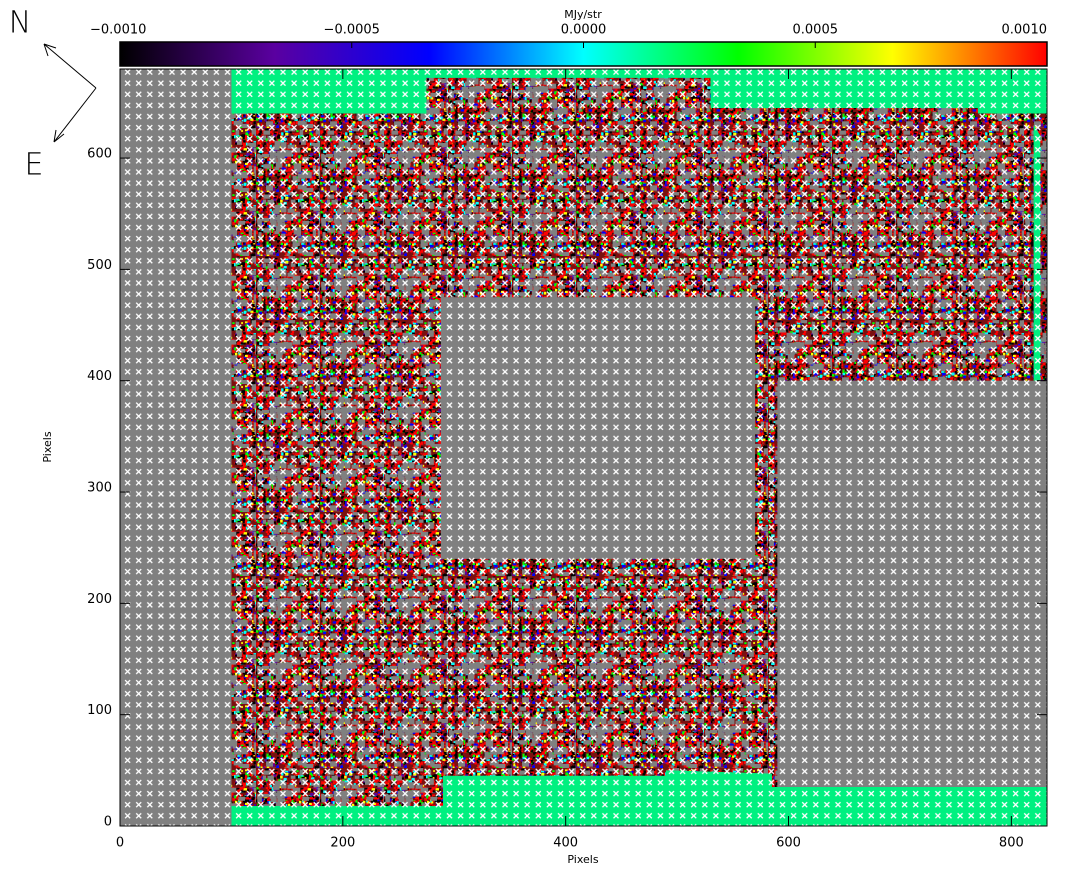  I want to click on x-tick-label: 800, so click(1011, 843).